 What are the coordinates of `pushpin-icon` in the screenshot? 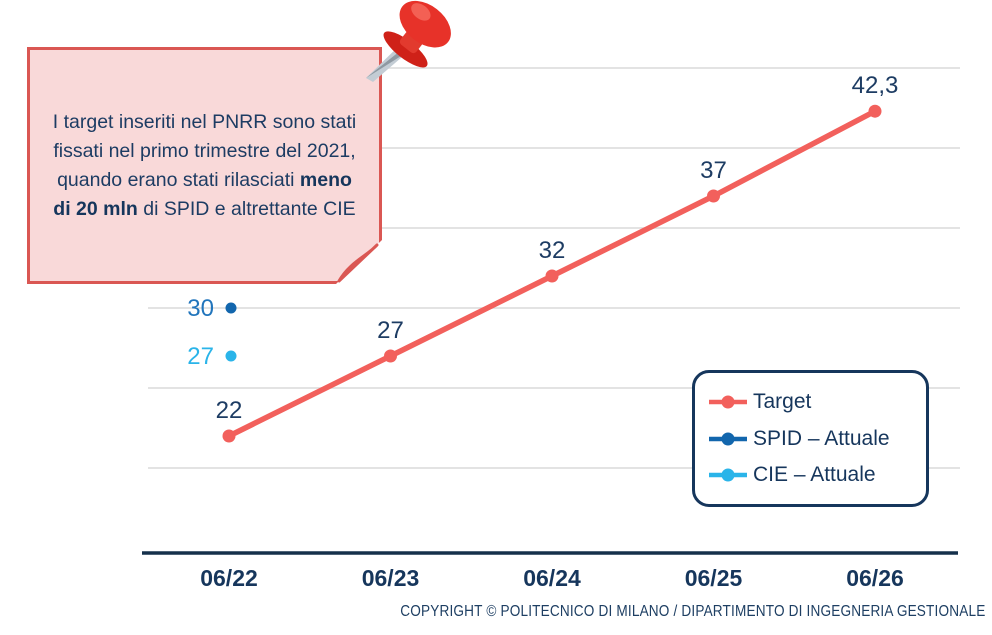 It's located at (408, 41).